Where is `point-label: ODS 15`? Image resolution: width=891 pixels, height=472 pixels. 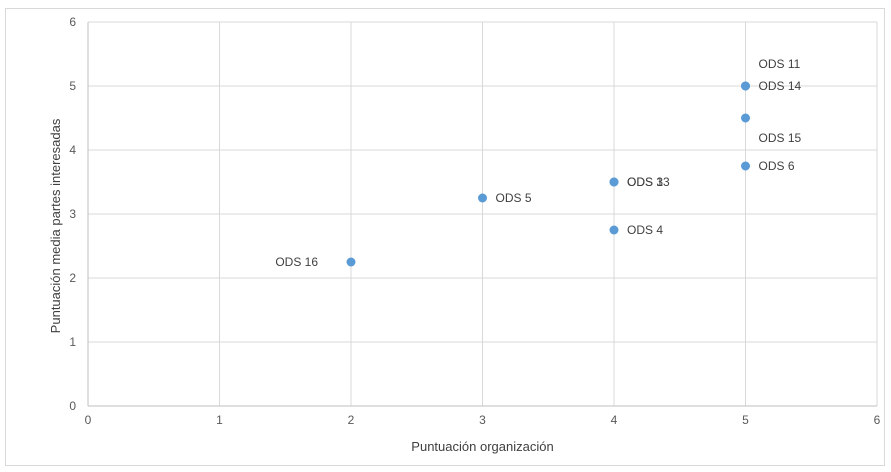 point-label: ODS 15 is located at coordinates (780, 138).